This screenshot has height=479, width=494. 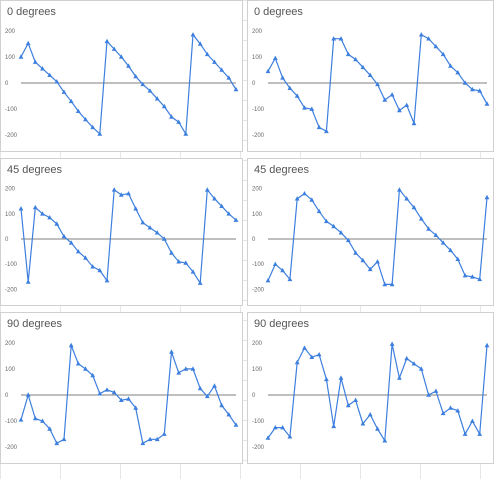 I want to click on chart-title: 45 degrees, so click(x=282, y=170).